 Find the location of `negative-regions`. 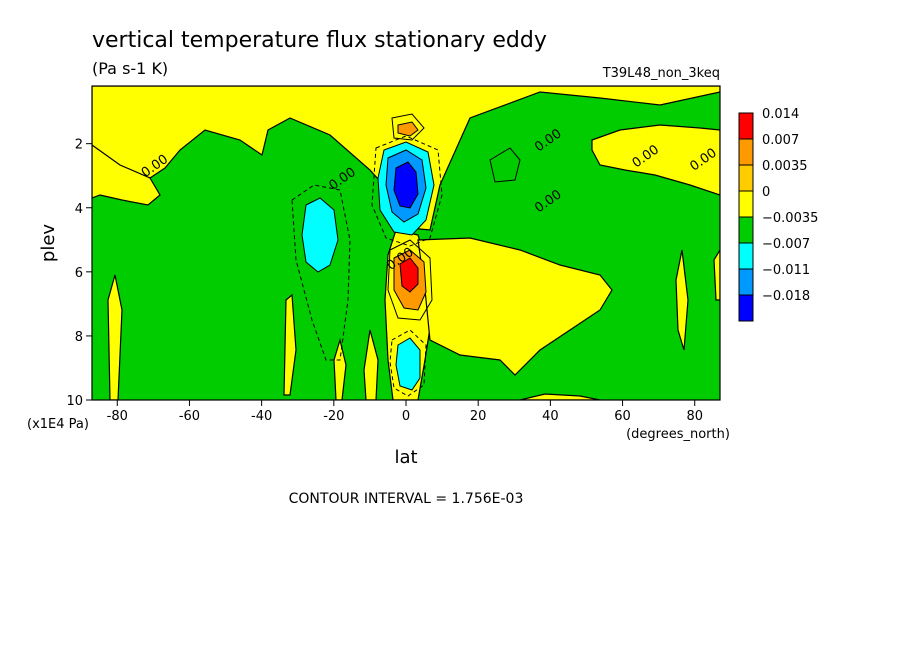

negative-regions is located at coordinates (368, 266).